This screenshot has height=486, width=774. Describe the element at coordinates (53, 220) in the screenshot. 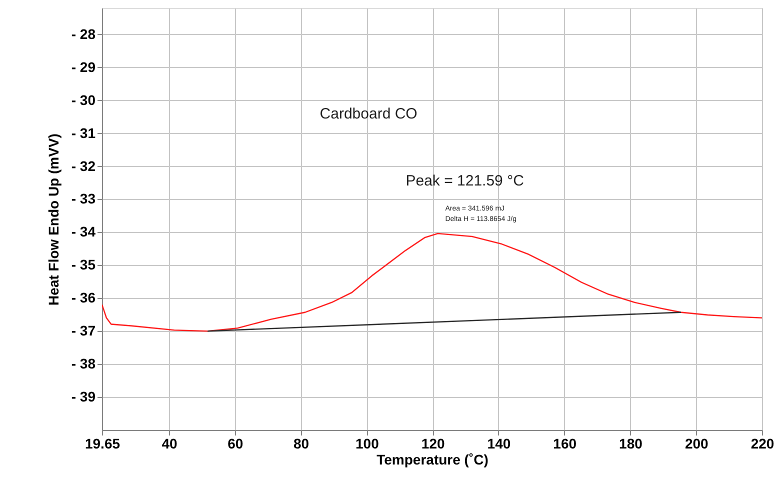

I see `y-axis-title: Heat Flow Endo Up (mVV)` at that location.